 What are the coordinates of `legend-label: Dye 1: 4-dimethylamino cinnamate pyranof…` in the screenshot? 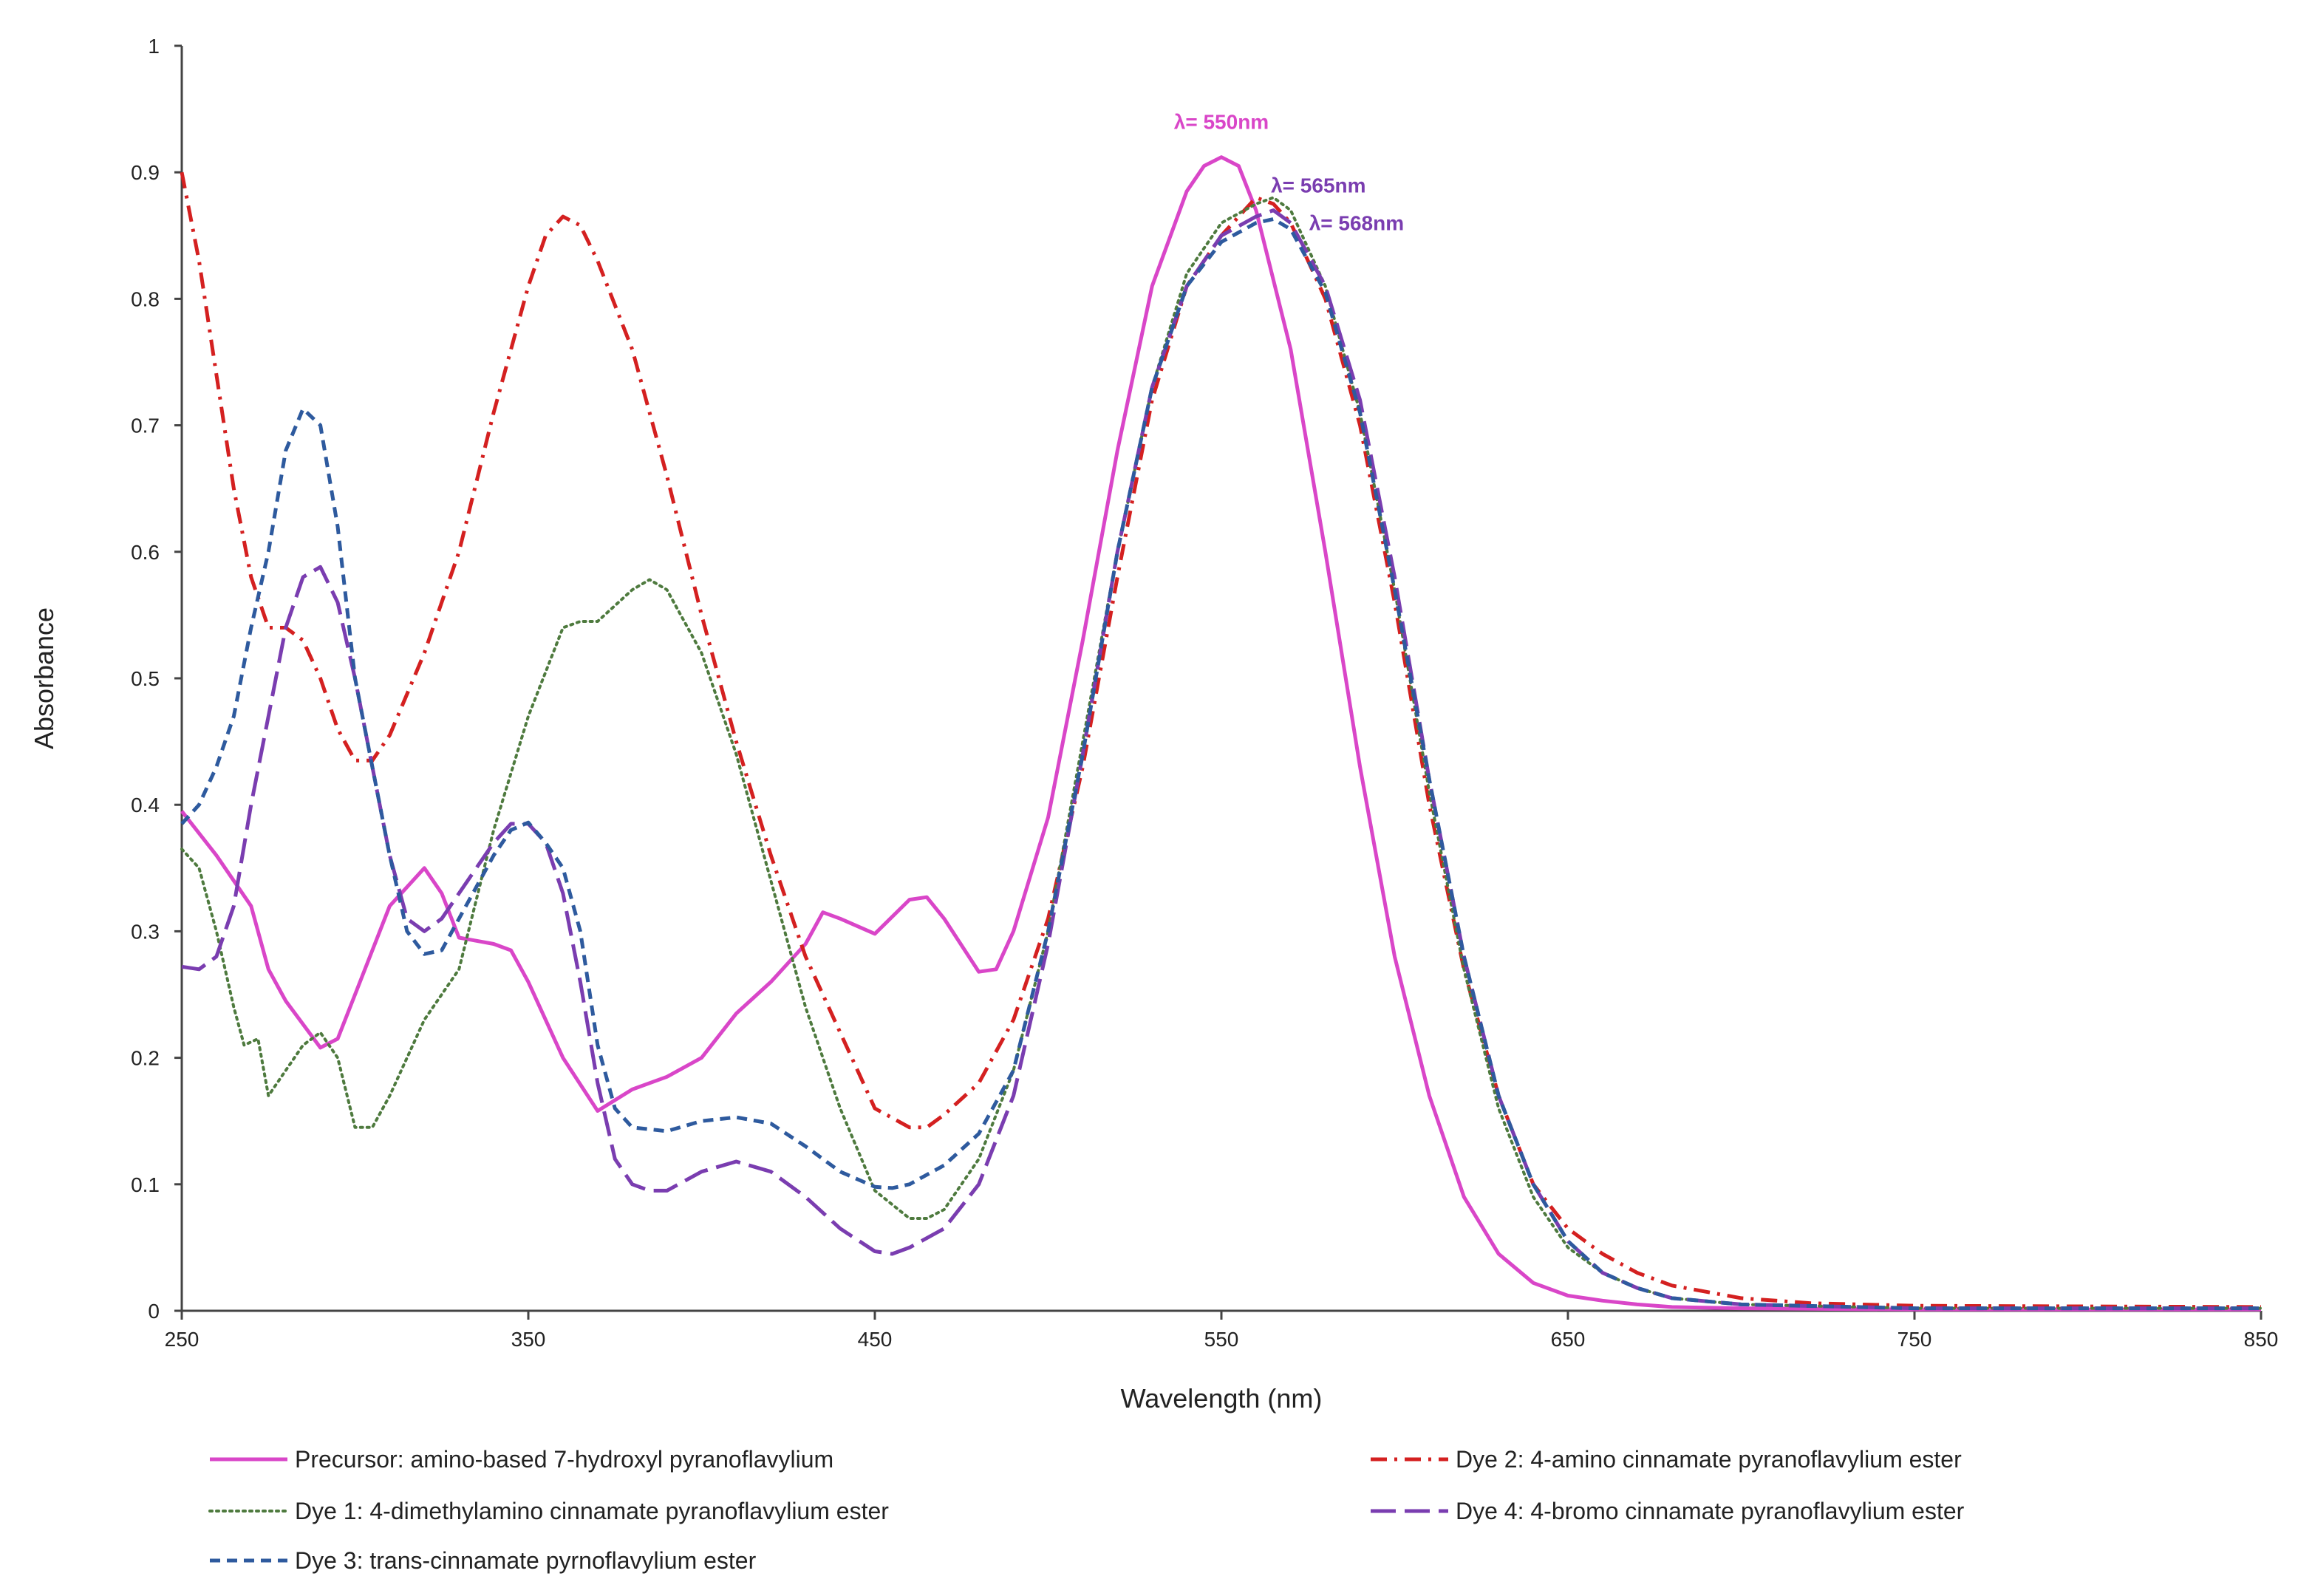 It's located at (592, 1511).